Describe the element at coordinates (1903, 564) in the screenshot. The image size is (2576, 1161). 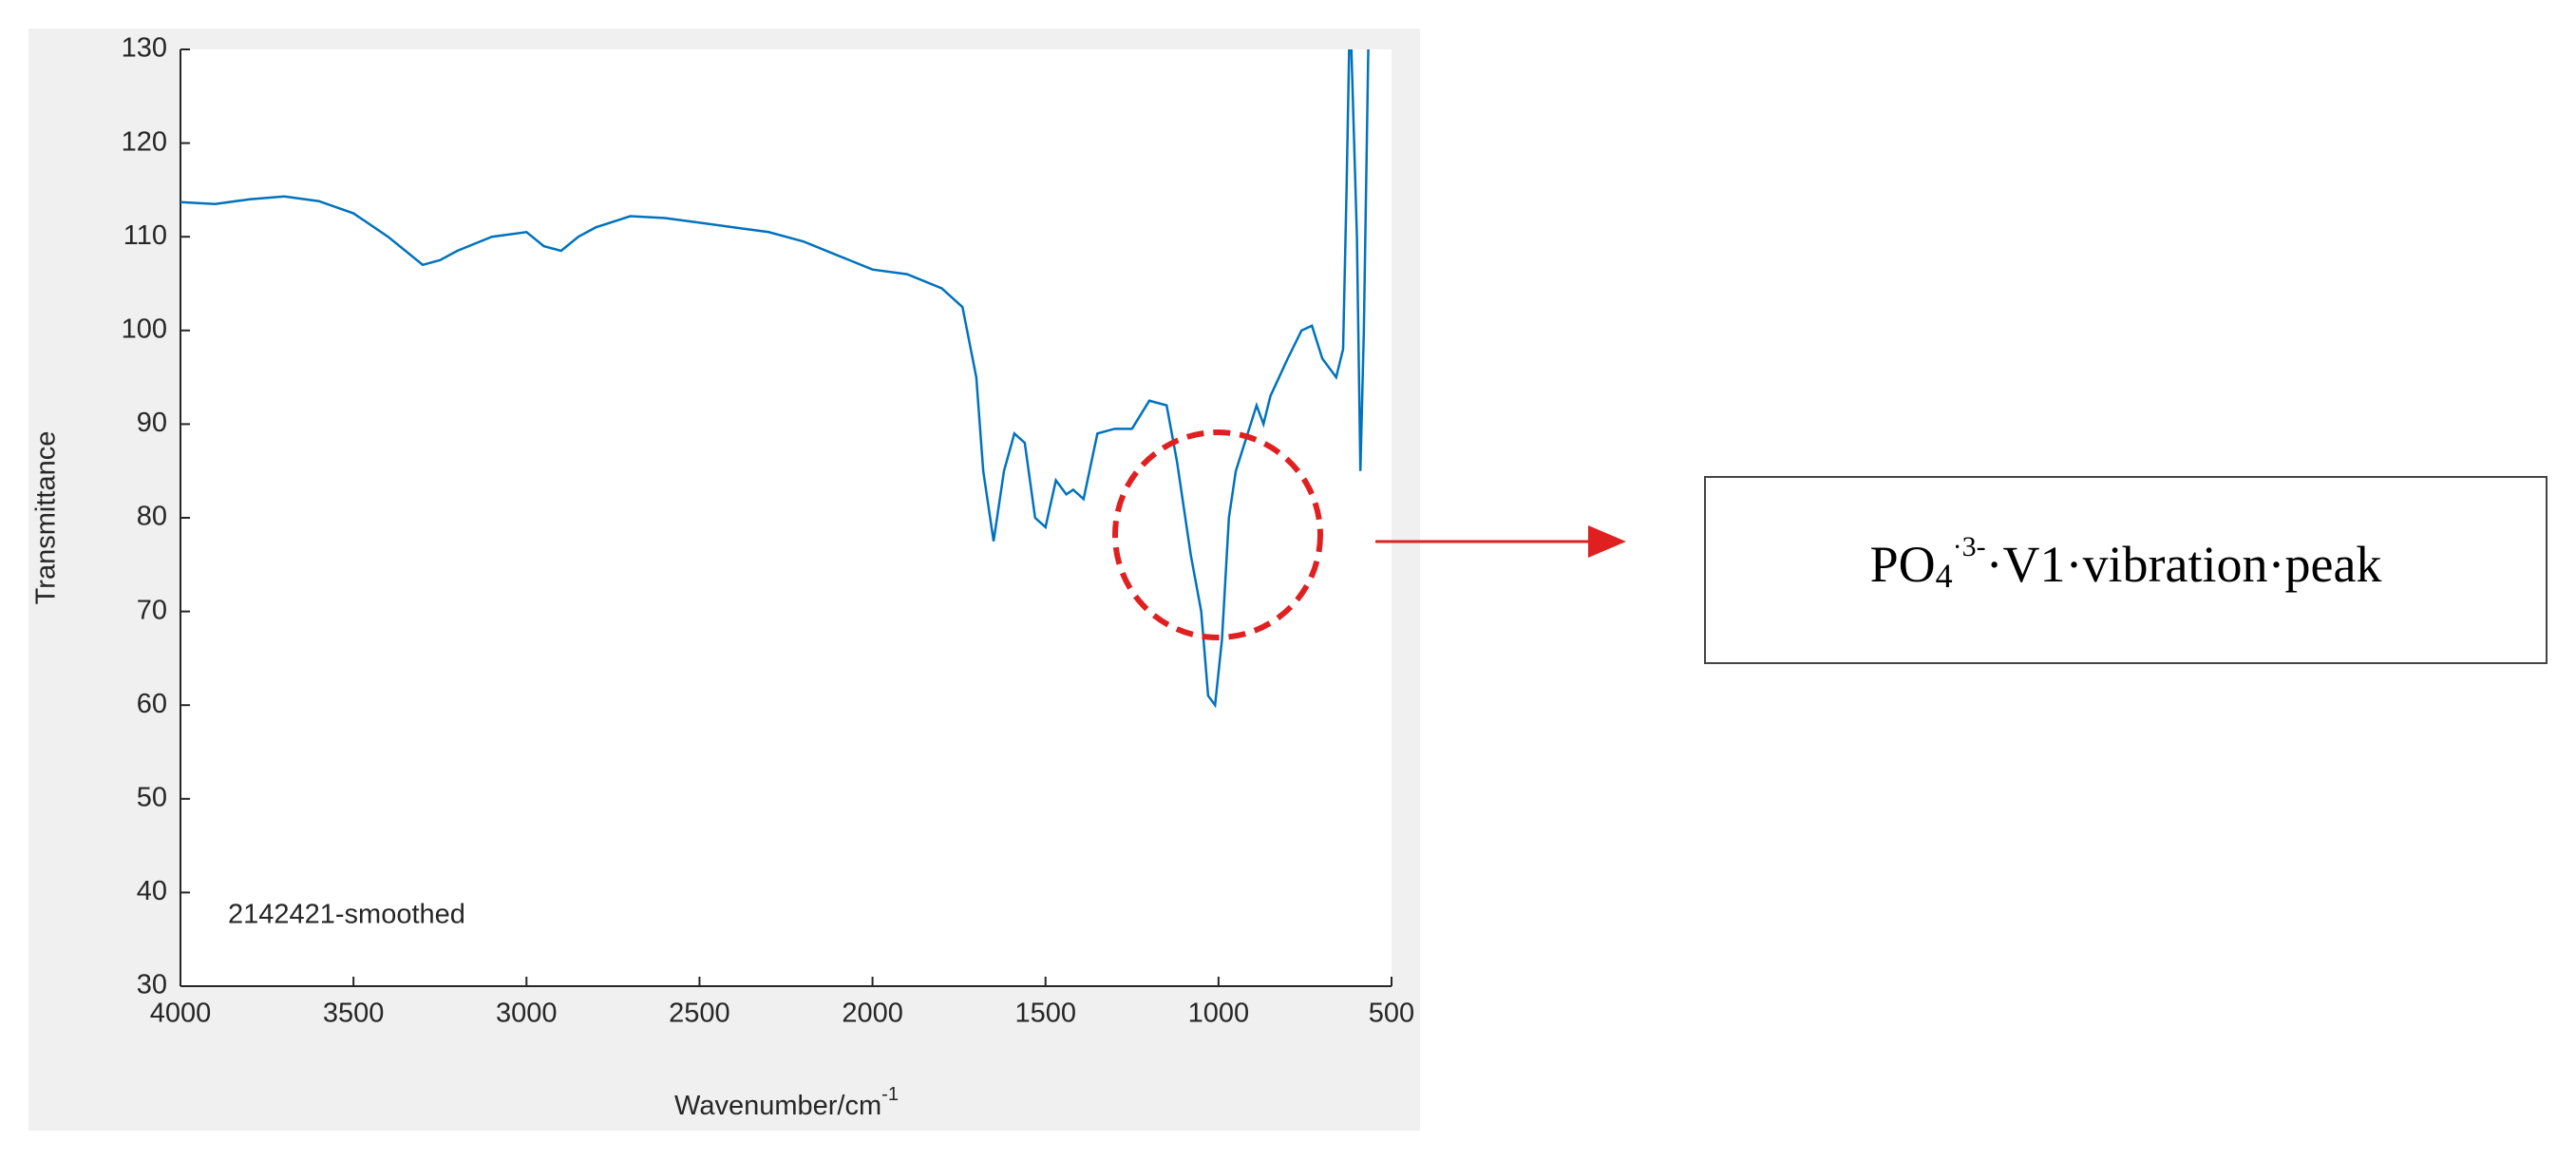
I see `formula: PO` at that location.